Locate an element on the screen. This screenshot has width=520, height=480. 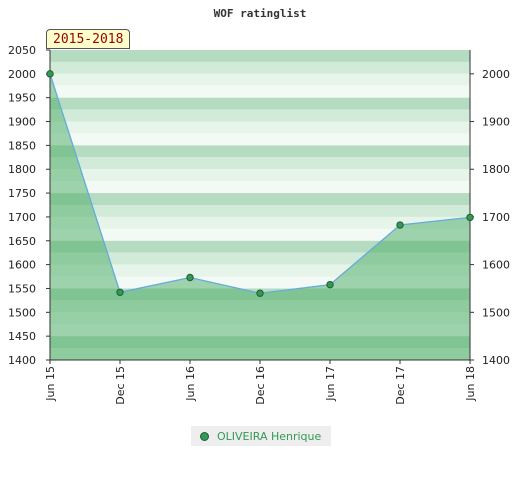
left-tick-label: 2050 is located at coordinates (22, 50).